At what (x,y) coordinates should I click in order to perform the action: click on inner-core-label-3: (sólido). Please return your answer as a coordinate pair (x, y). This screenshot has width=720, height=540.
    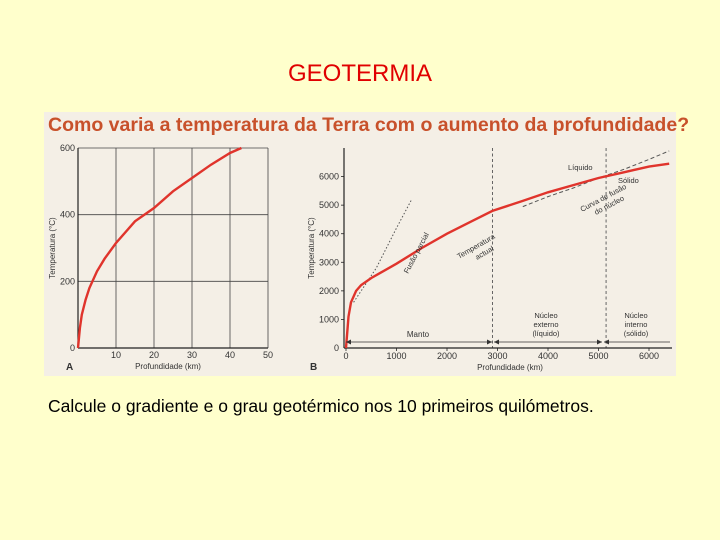
    Looking at the image, I should click on (636, 333).